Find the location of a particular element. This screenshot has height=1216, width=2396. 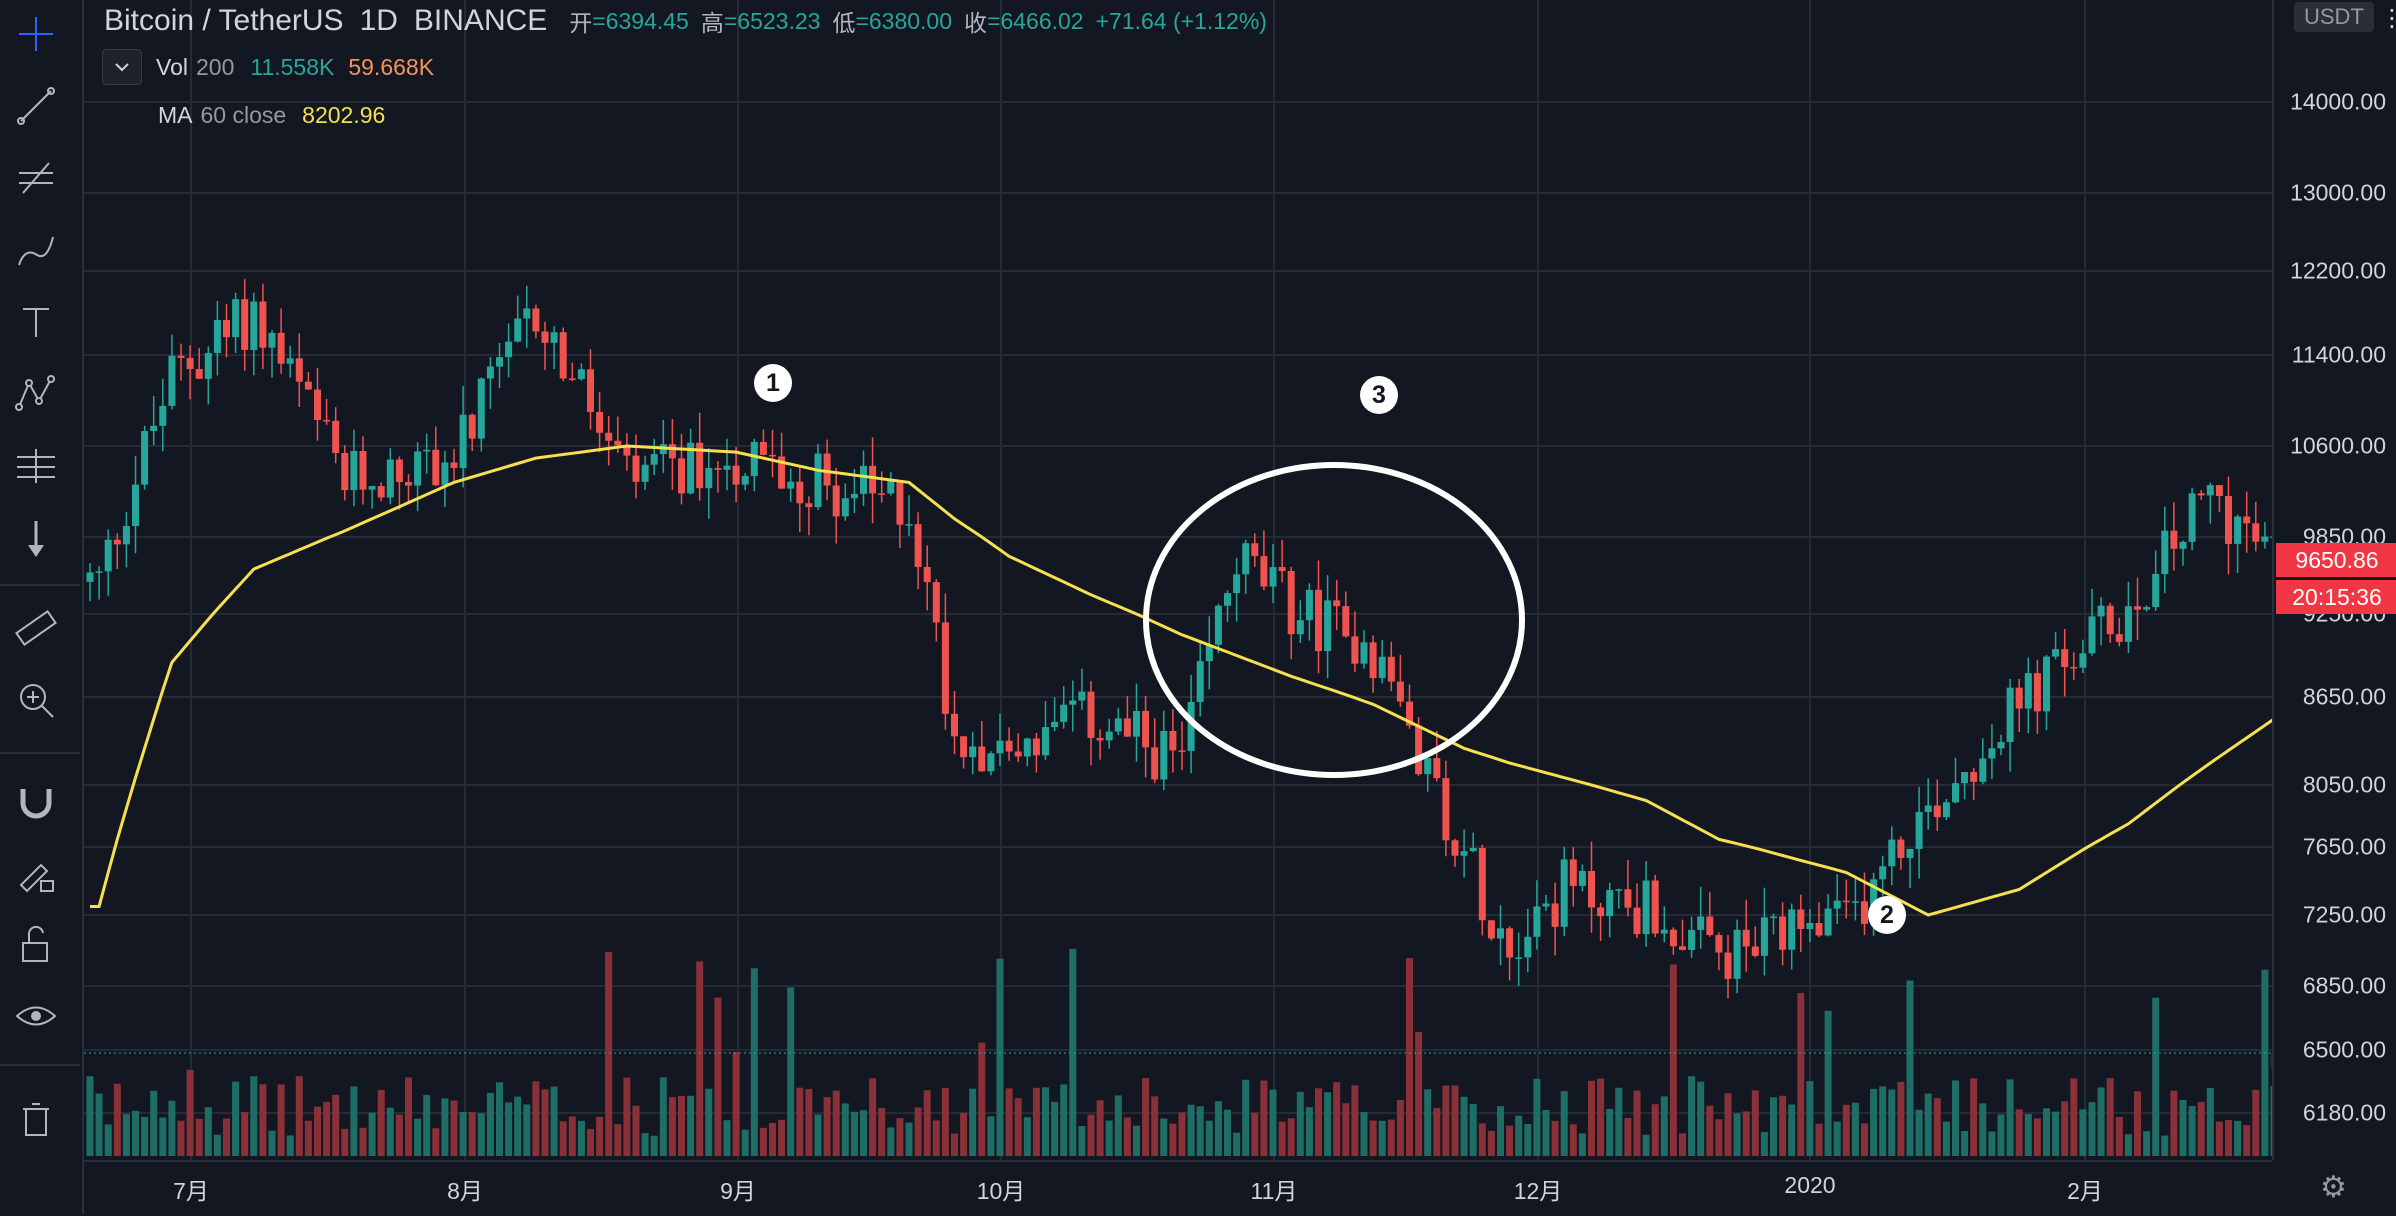

chart-settings-gear-icon: ⚙ is located at coordinates (2333, 1187).